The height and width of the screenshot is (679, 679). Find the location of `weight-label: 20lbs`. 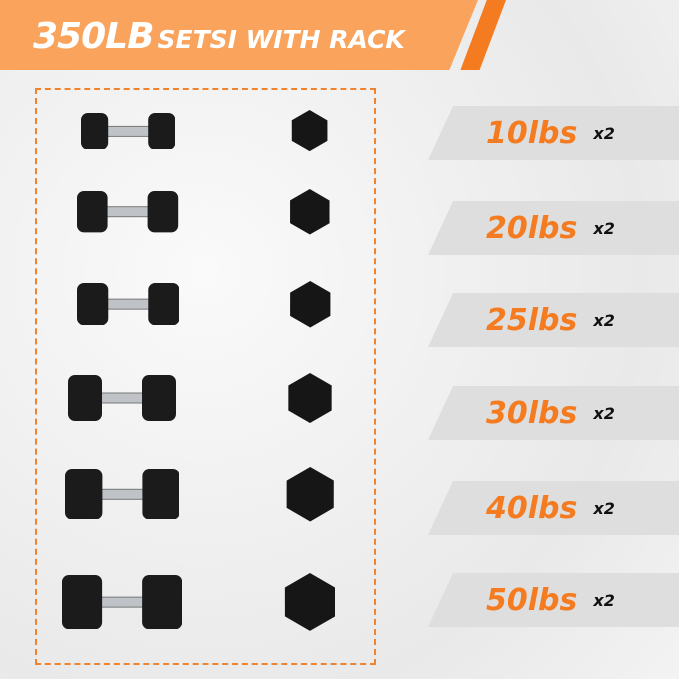

weight-label: 20lbs is located at coordinates (532, 228).